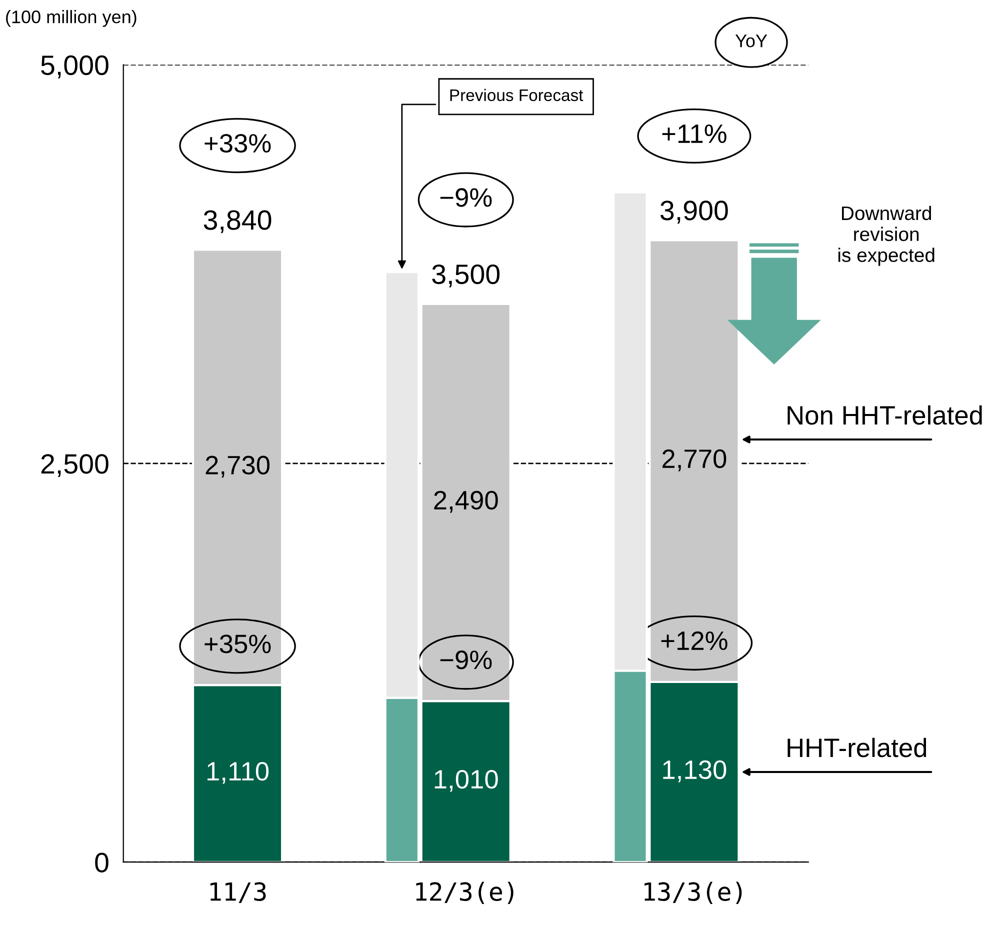  Describe the element at coordinates (693, 893) in the screenshot. I see `x-tick-label: 13/3(e)` at that location.